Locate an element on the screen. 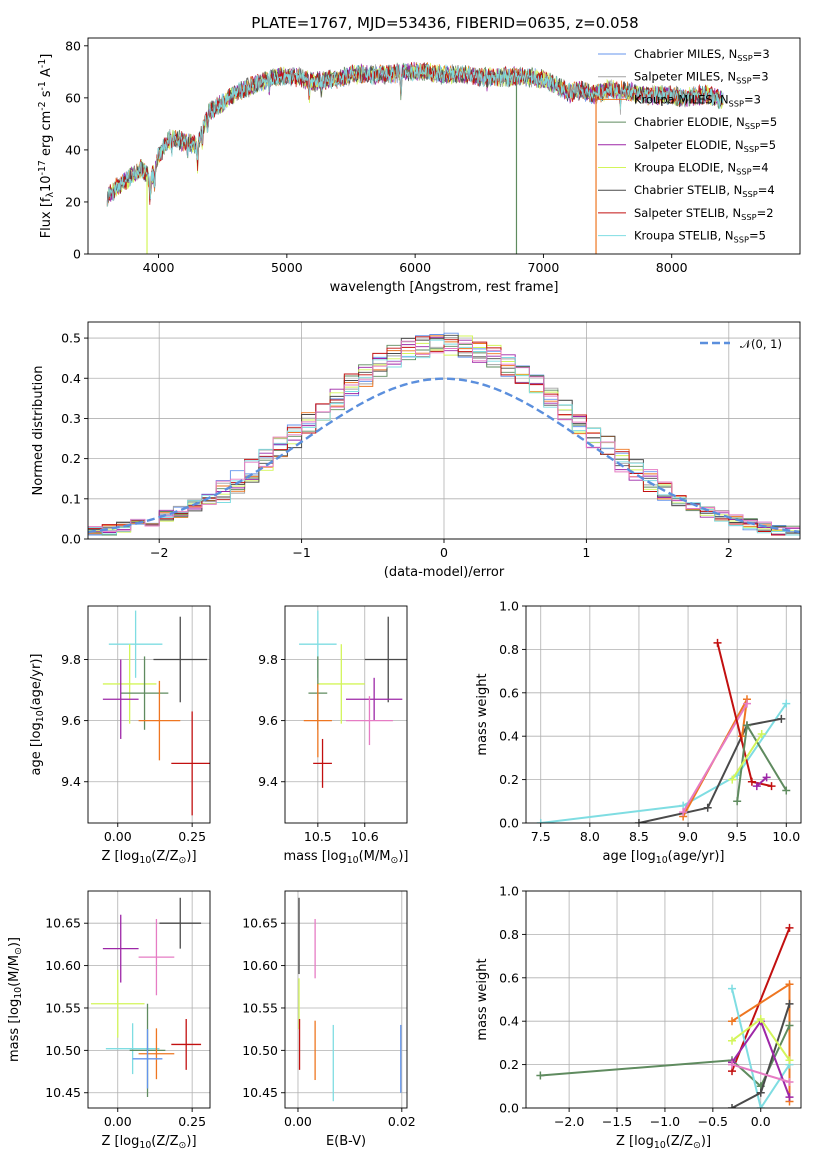 This screenshot has width=819, height=1170. x-tick-label: −1 is located at coordinates (301, 552).